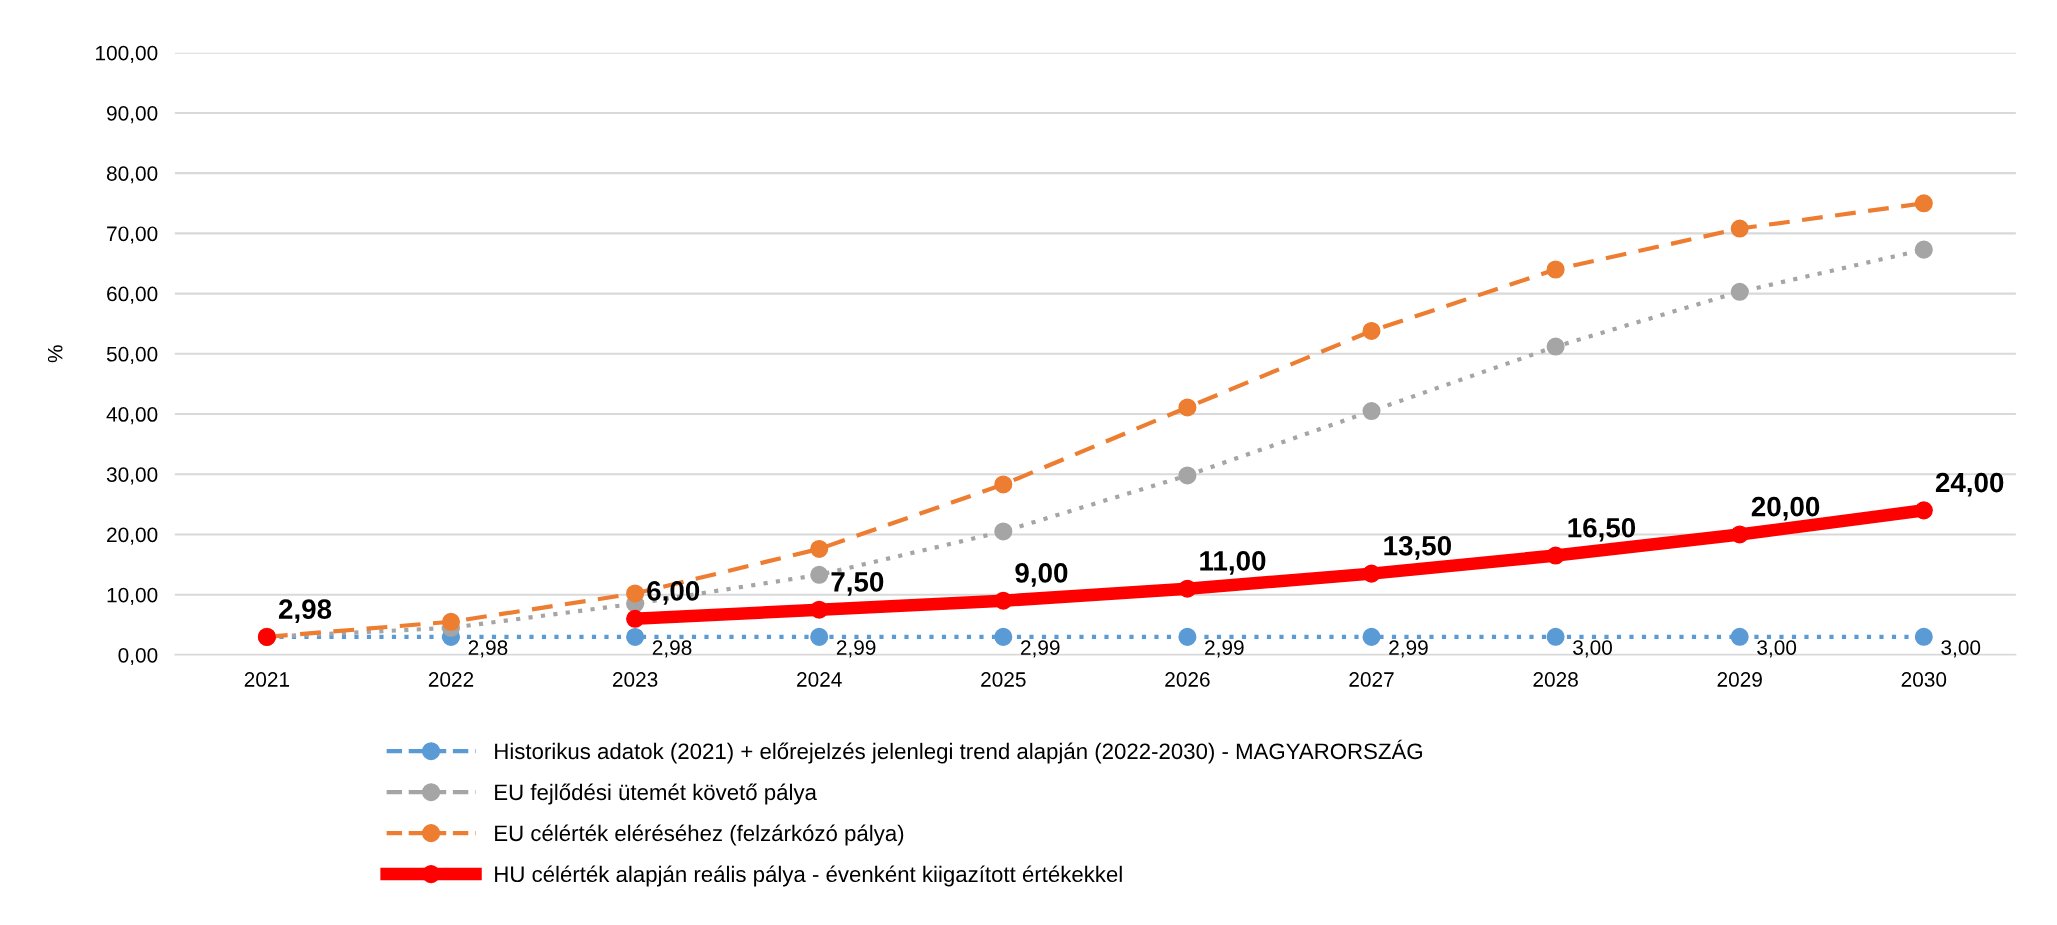  Describe the element at coordinates (1233, 563) in the screenshot. I see `data-label: 11,00` at that location.